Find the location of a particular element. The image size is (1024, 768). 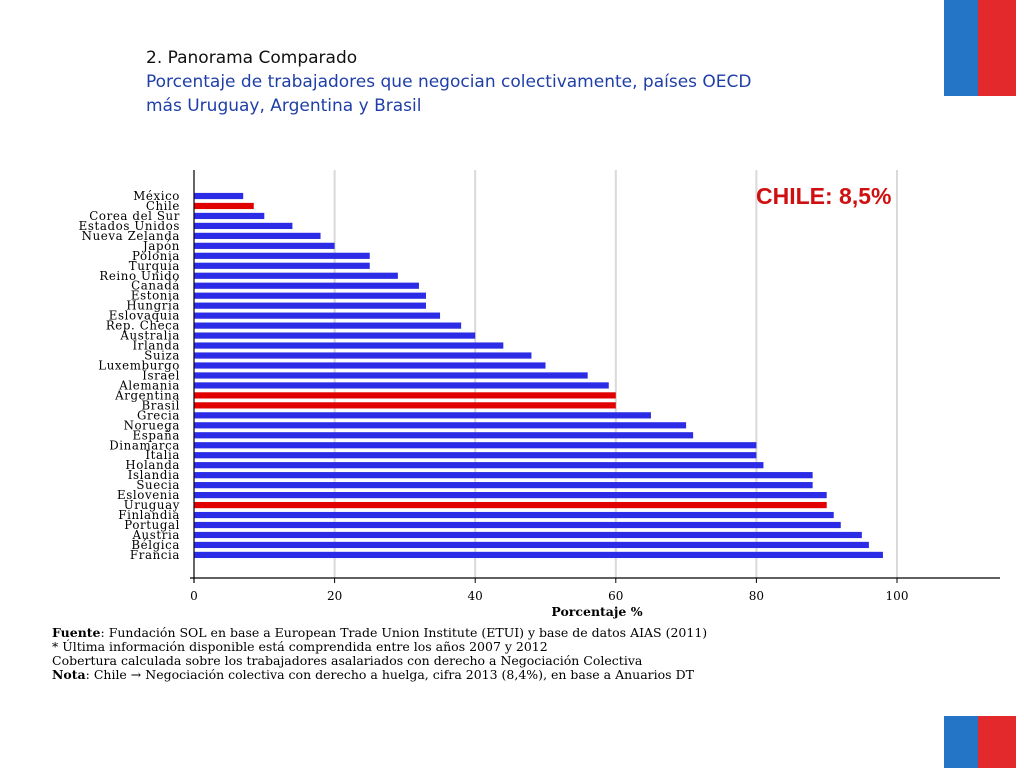

category-label: Hungría is located at coordinates (153, 306).